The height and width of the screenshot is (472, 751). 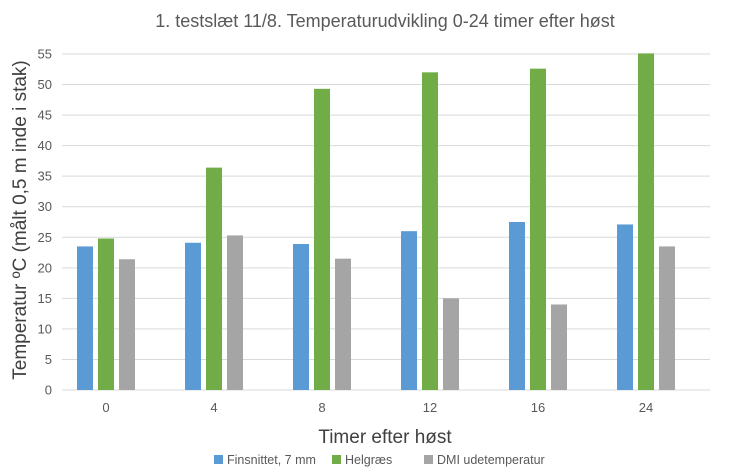 What do you see at coordinates (646, 407) in the screenshot?
I see `x-tick-label: 24` at bounding box center [646, 407].